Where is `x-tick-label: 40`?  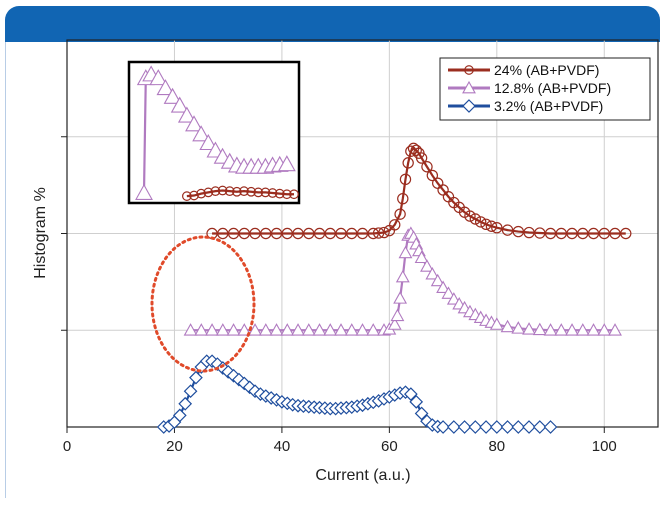
x-tick-label: 40 is located at coordinates (282, 446).